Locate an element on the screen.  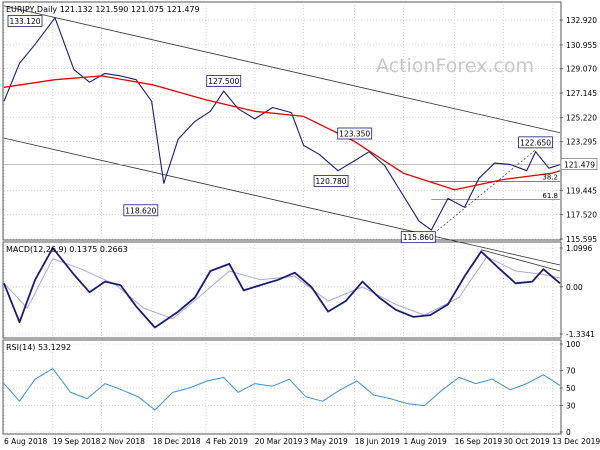
x-tick-label: 18 Dec 2018 is located at coordinates (177, 441).